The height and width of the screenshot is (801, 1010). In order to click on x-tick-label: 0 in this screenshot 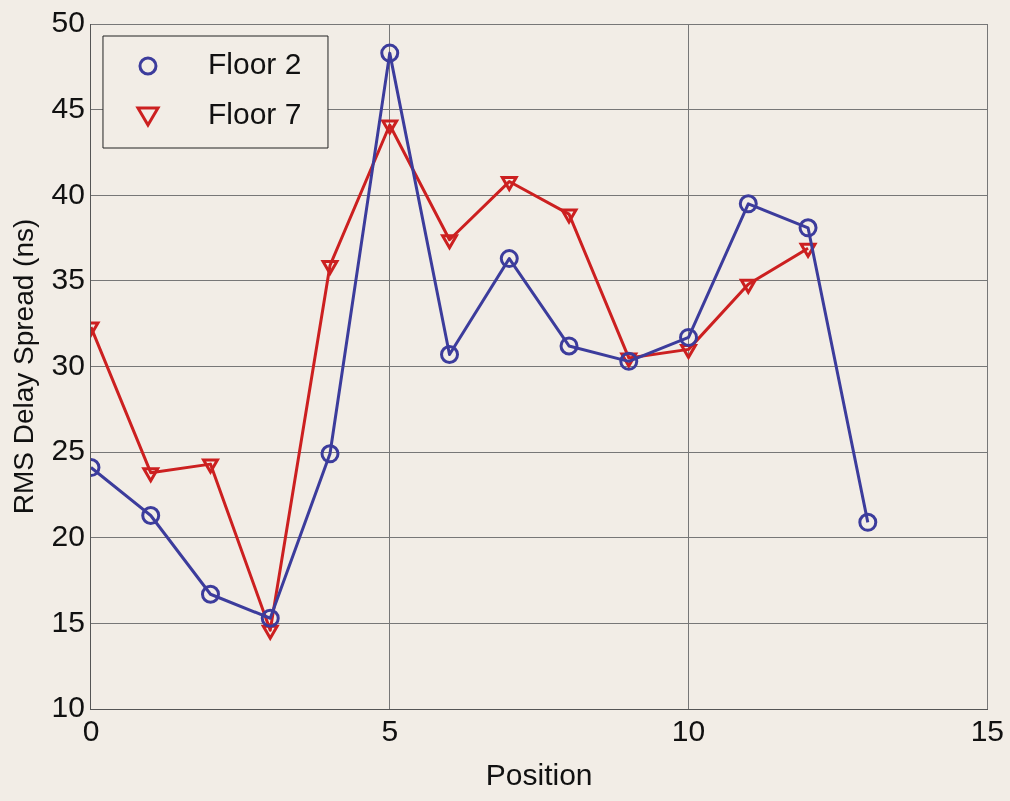, I will do `click(91, 731)`.